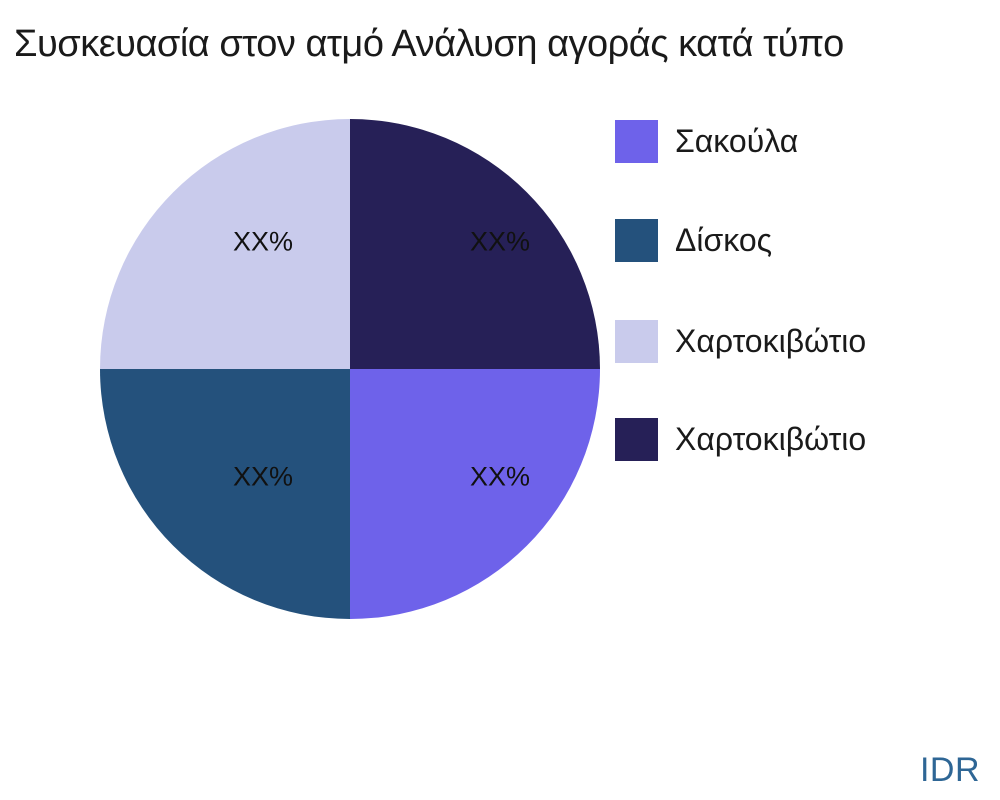 The image size is (1000, 800). What do you see at coordinates (263, 476) in the screenshot?
I see `slice-value-label-bottom-left: XX%` at bounding box center [263, 476].